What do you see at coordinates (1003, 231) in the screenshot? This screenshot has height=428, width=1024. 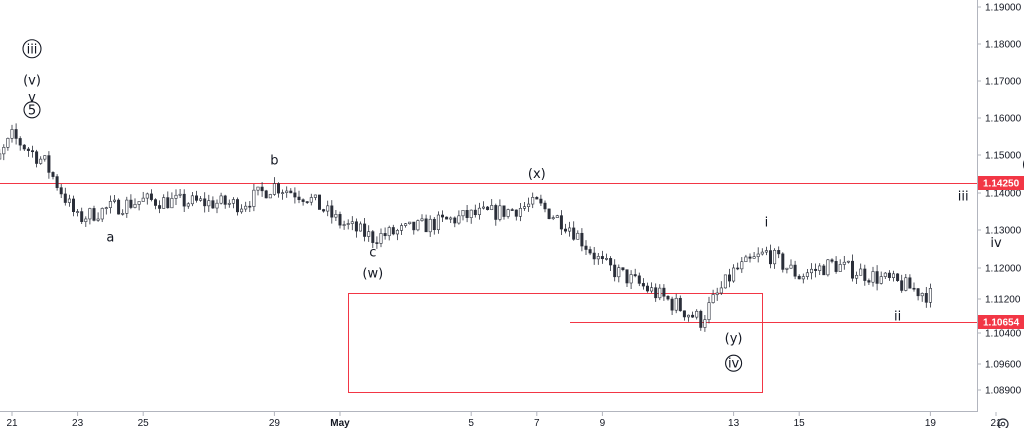 I see `price-tick-label: 1.13000` at bounding box center [1003, 231].